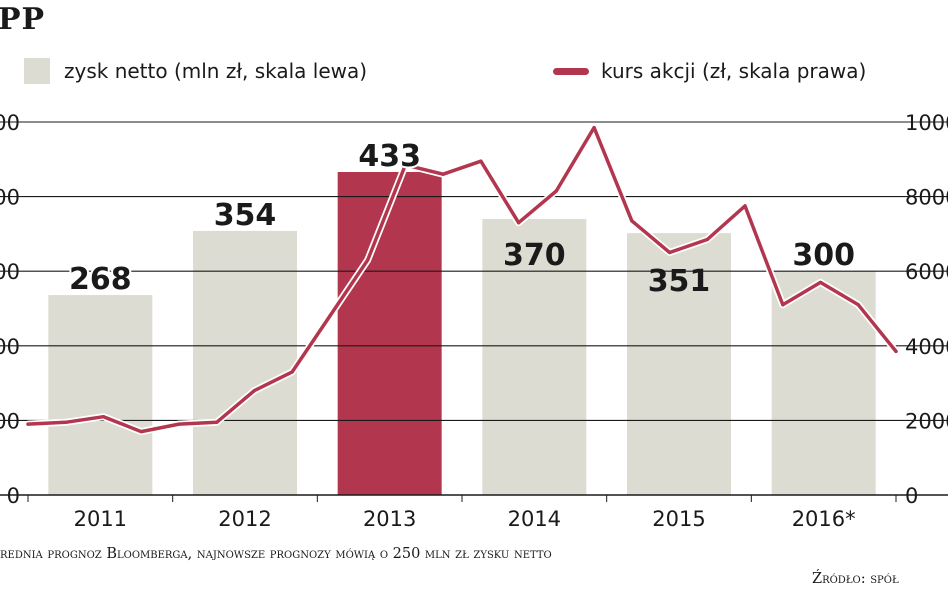 Image resolution: width=948 pixels, height=593 pixels. I want to click on y-left-tick-label: 500, so click(10, 123).